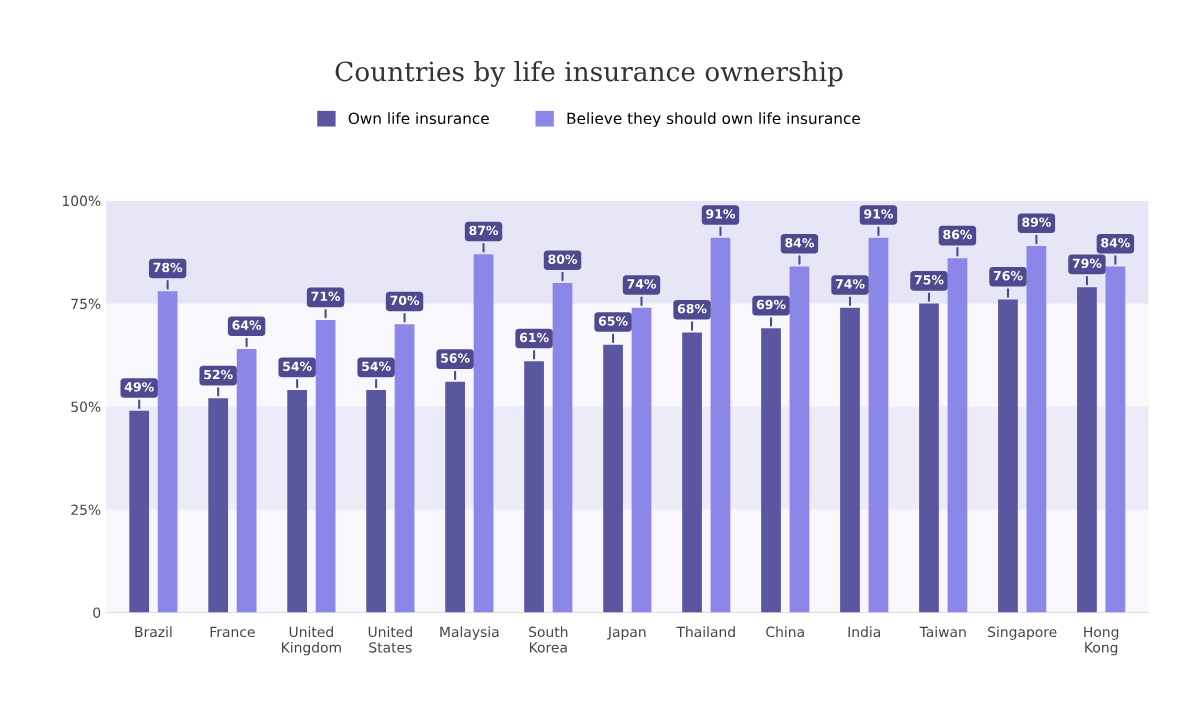 The image size is (1178, 704). I want to click on legend-label: Believe they should own life insurance, so click(713, 120).